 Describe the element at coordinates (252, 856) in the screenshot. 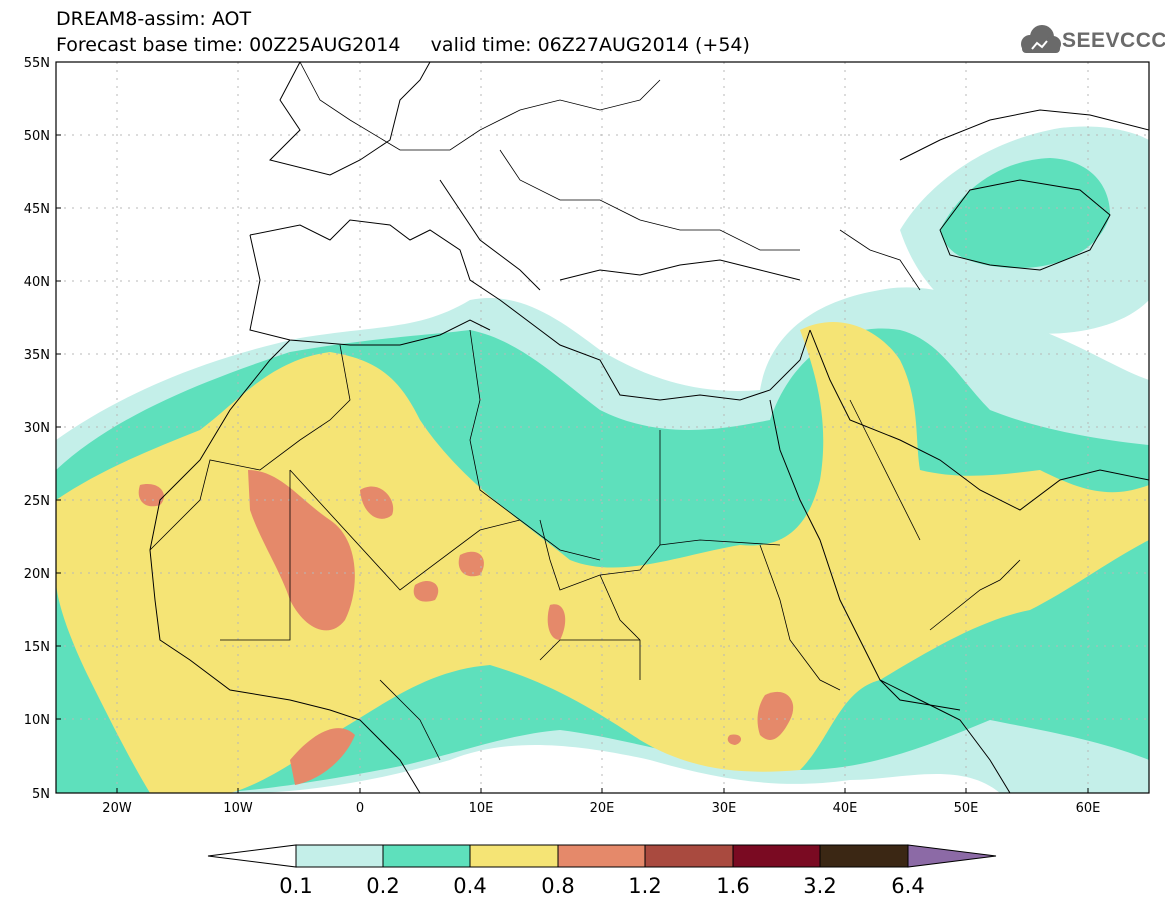

I see `legend-swatch-below` at that location.